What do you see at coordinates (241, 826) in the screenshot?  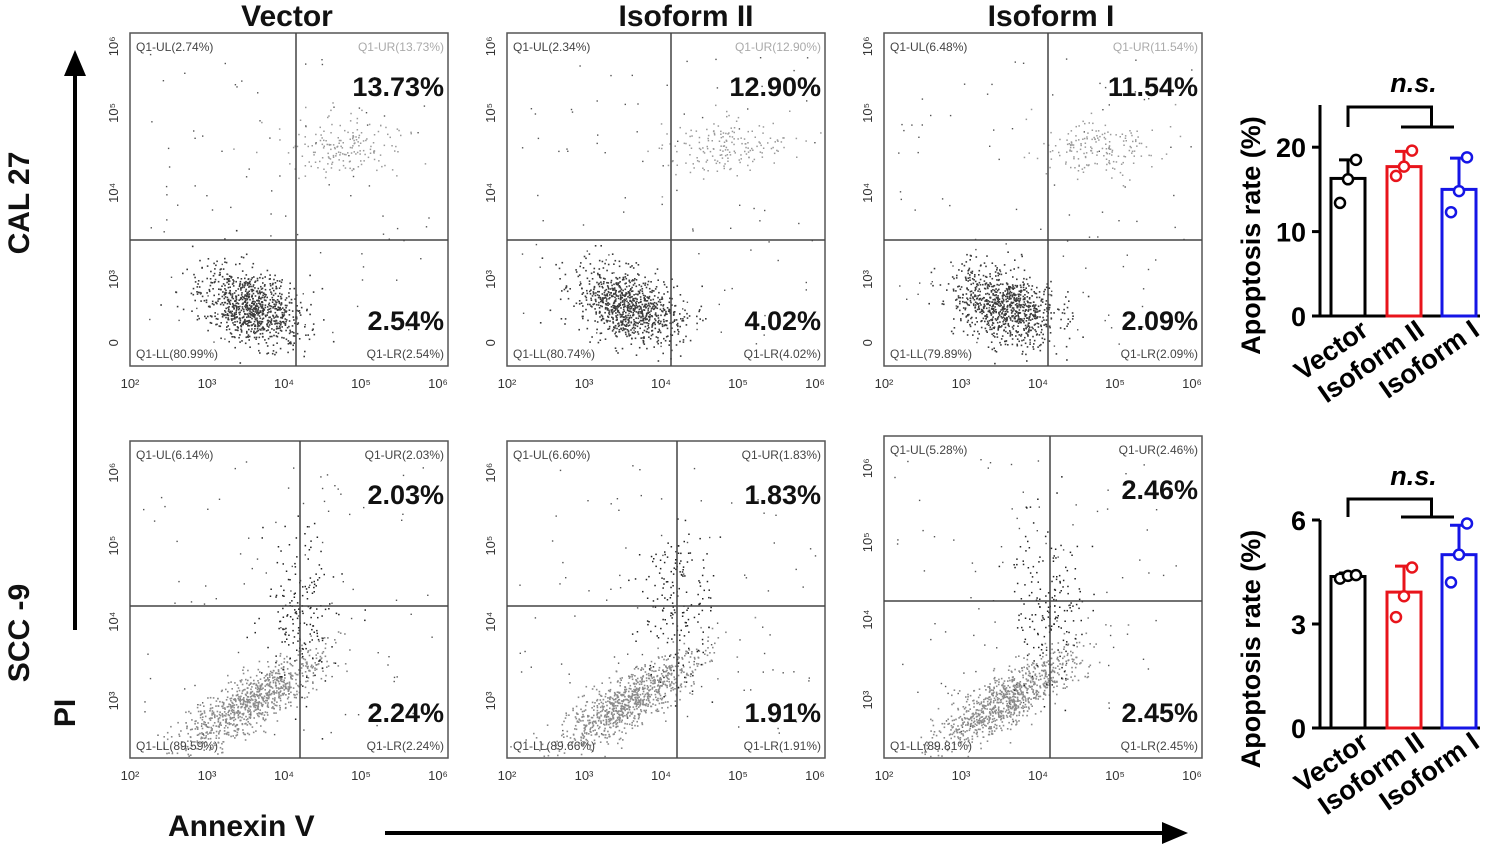 I see `x-axis-title-annexin: Annexin V` at bounding box center [241, 826].